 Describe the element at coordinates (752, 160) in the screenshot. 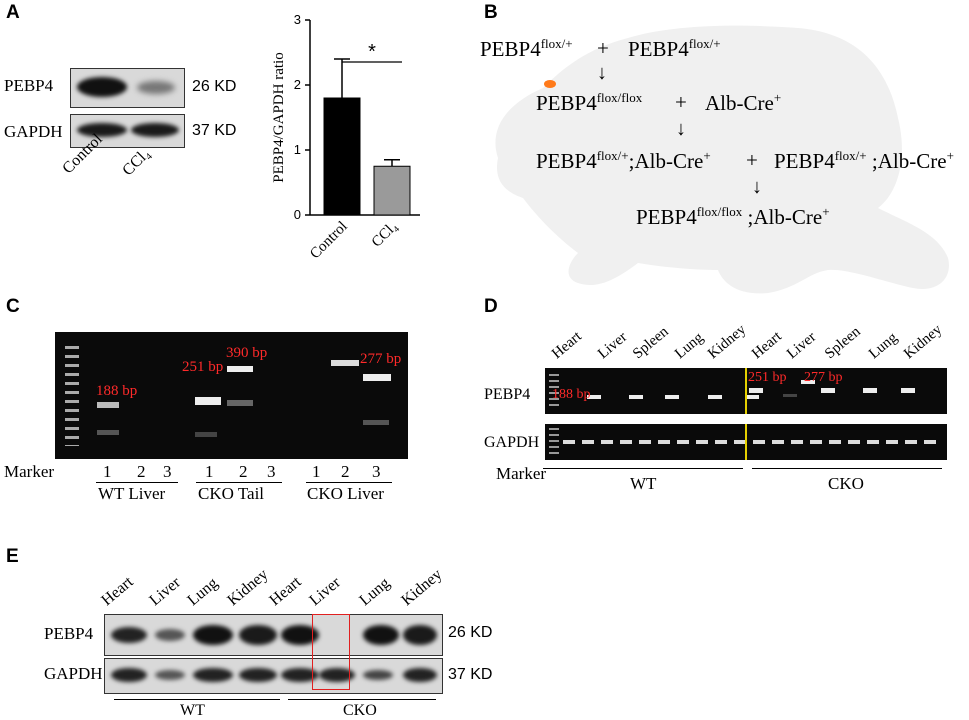

I see `cross-plus-3: +` at that location.